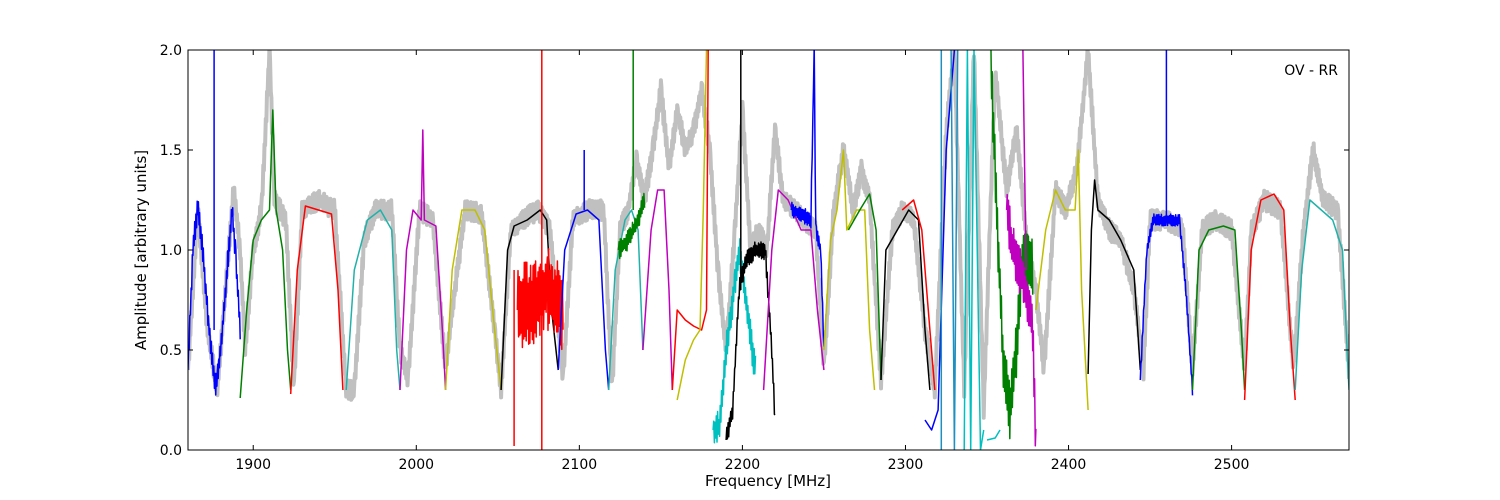 This screenshot has height=500, width=1500. I want to click on x-tick-label: 2500, so click(1232, 465).